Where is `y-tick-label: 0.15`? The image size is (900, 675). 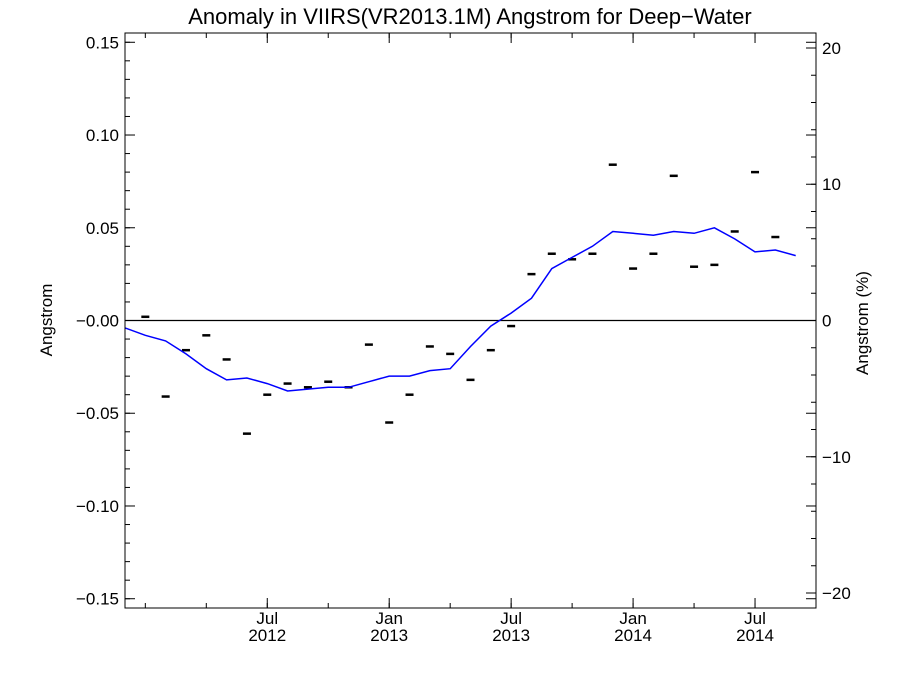
y-tick-label: 0.15 is located at coordinates (102, 42).